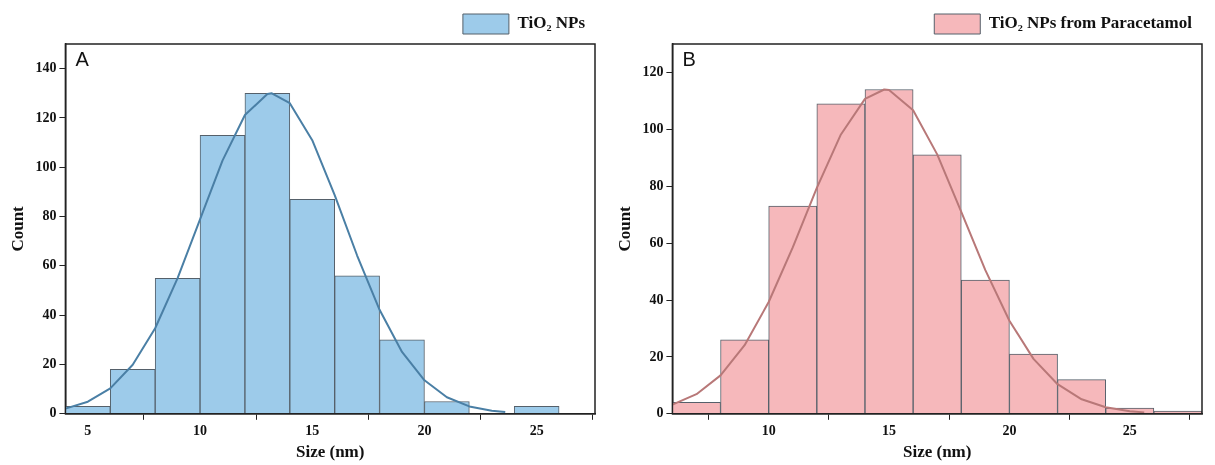 This screenshot has height=465, width=1215. Describe the element at coordinates (82, 58) in the screenshot. I see `annotation: A` at that location.